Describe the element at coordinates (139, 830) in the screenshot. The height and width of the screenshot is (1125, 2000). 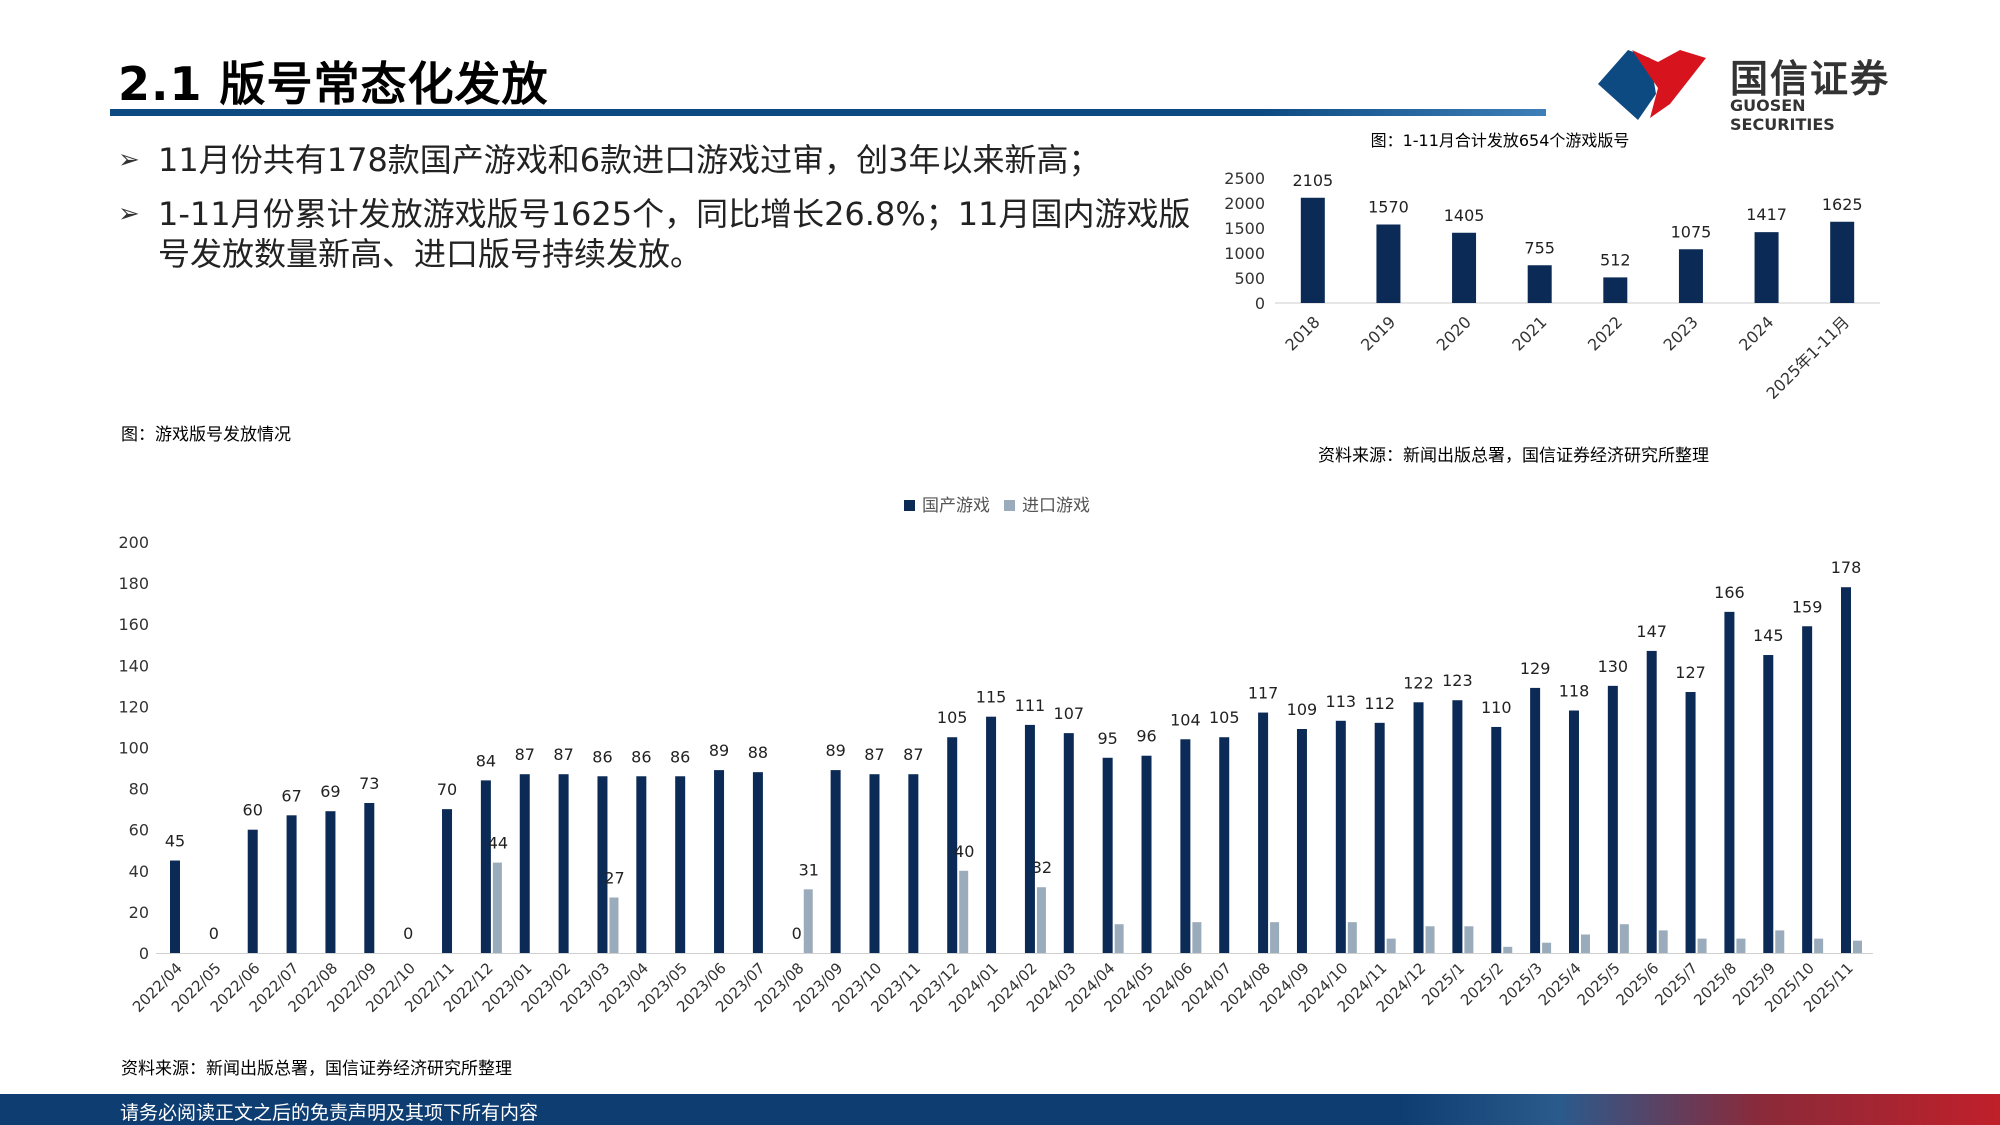
I see `y-tick-label: 60` at that location.